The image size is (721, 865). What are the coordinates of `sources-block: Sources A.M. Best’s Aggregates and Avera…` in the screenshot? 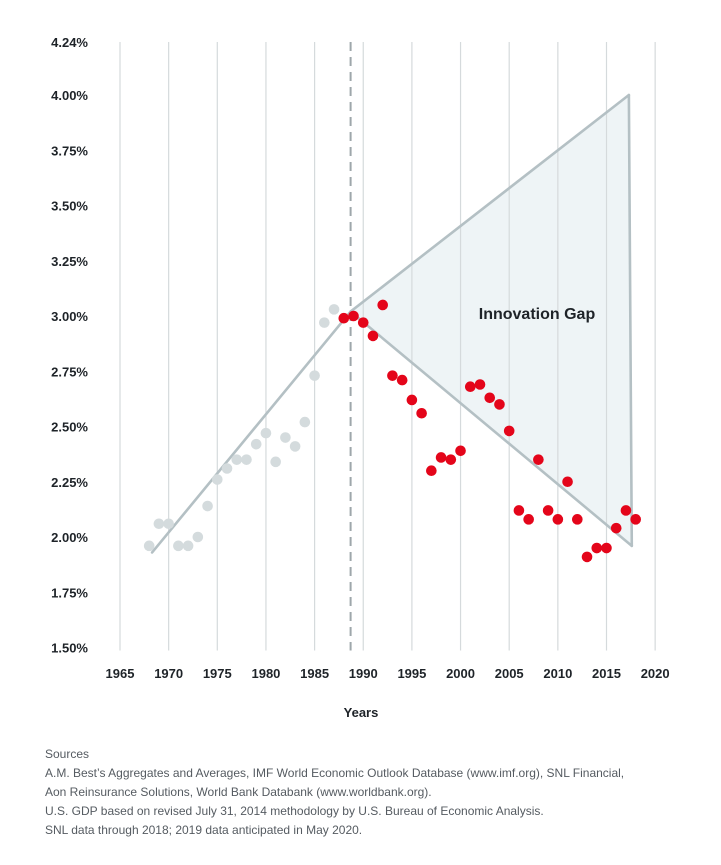 It's located at (375, 792).